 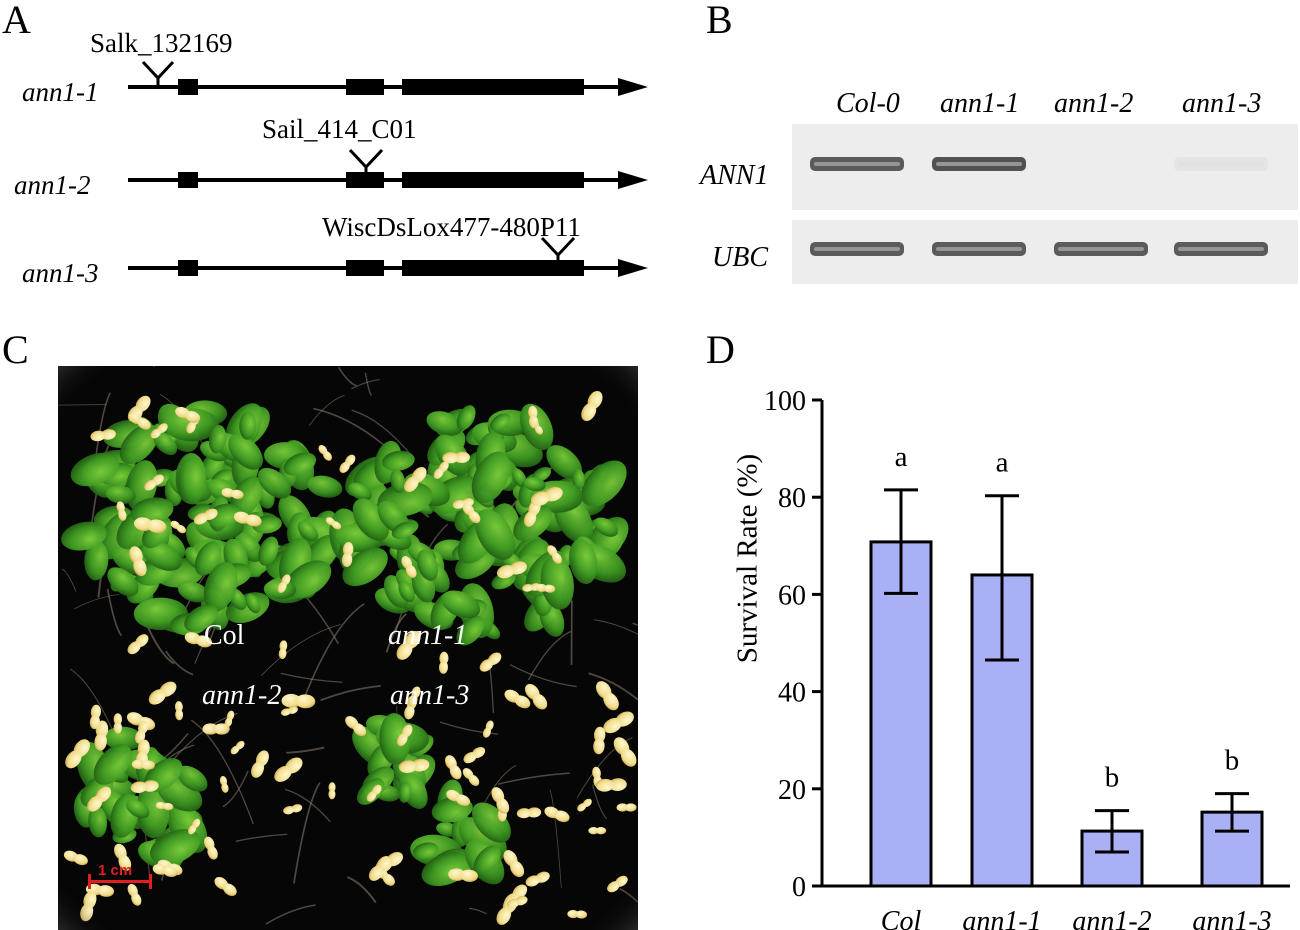 I want to click on photo-label-ann1-1: ann1-1, so click(x=428, y=635).